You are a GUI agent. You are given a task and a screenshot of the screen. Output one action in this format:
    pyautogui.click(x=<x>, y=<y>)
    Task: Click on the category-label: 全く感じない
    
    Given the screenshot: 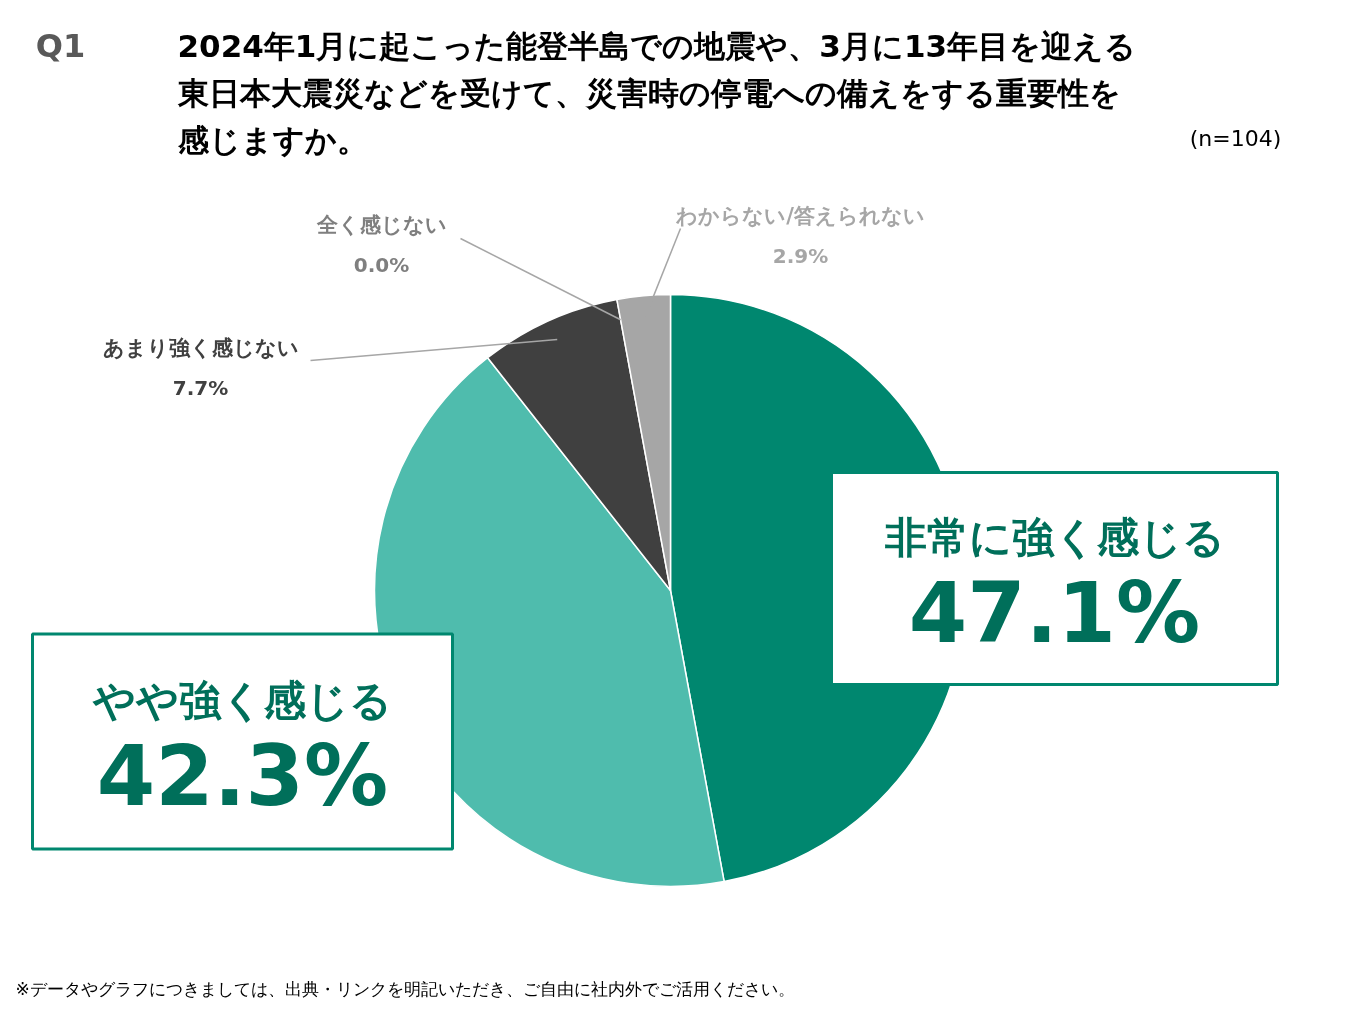 What is the action you would take?
    pyautogui.click(x=381, y=224)
    